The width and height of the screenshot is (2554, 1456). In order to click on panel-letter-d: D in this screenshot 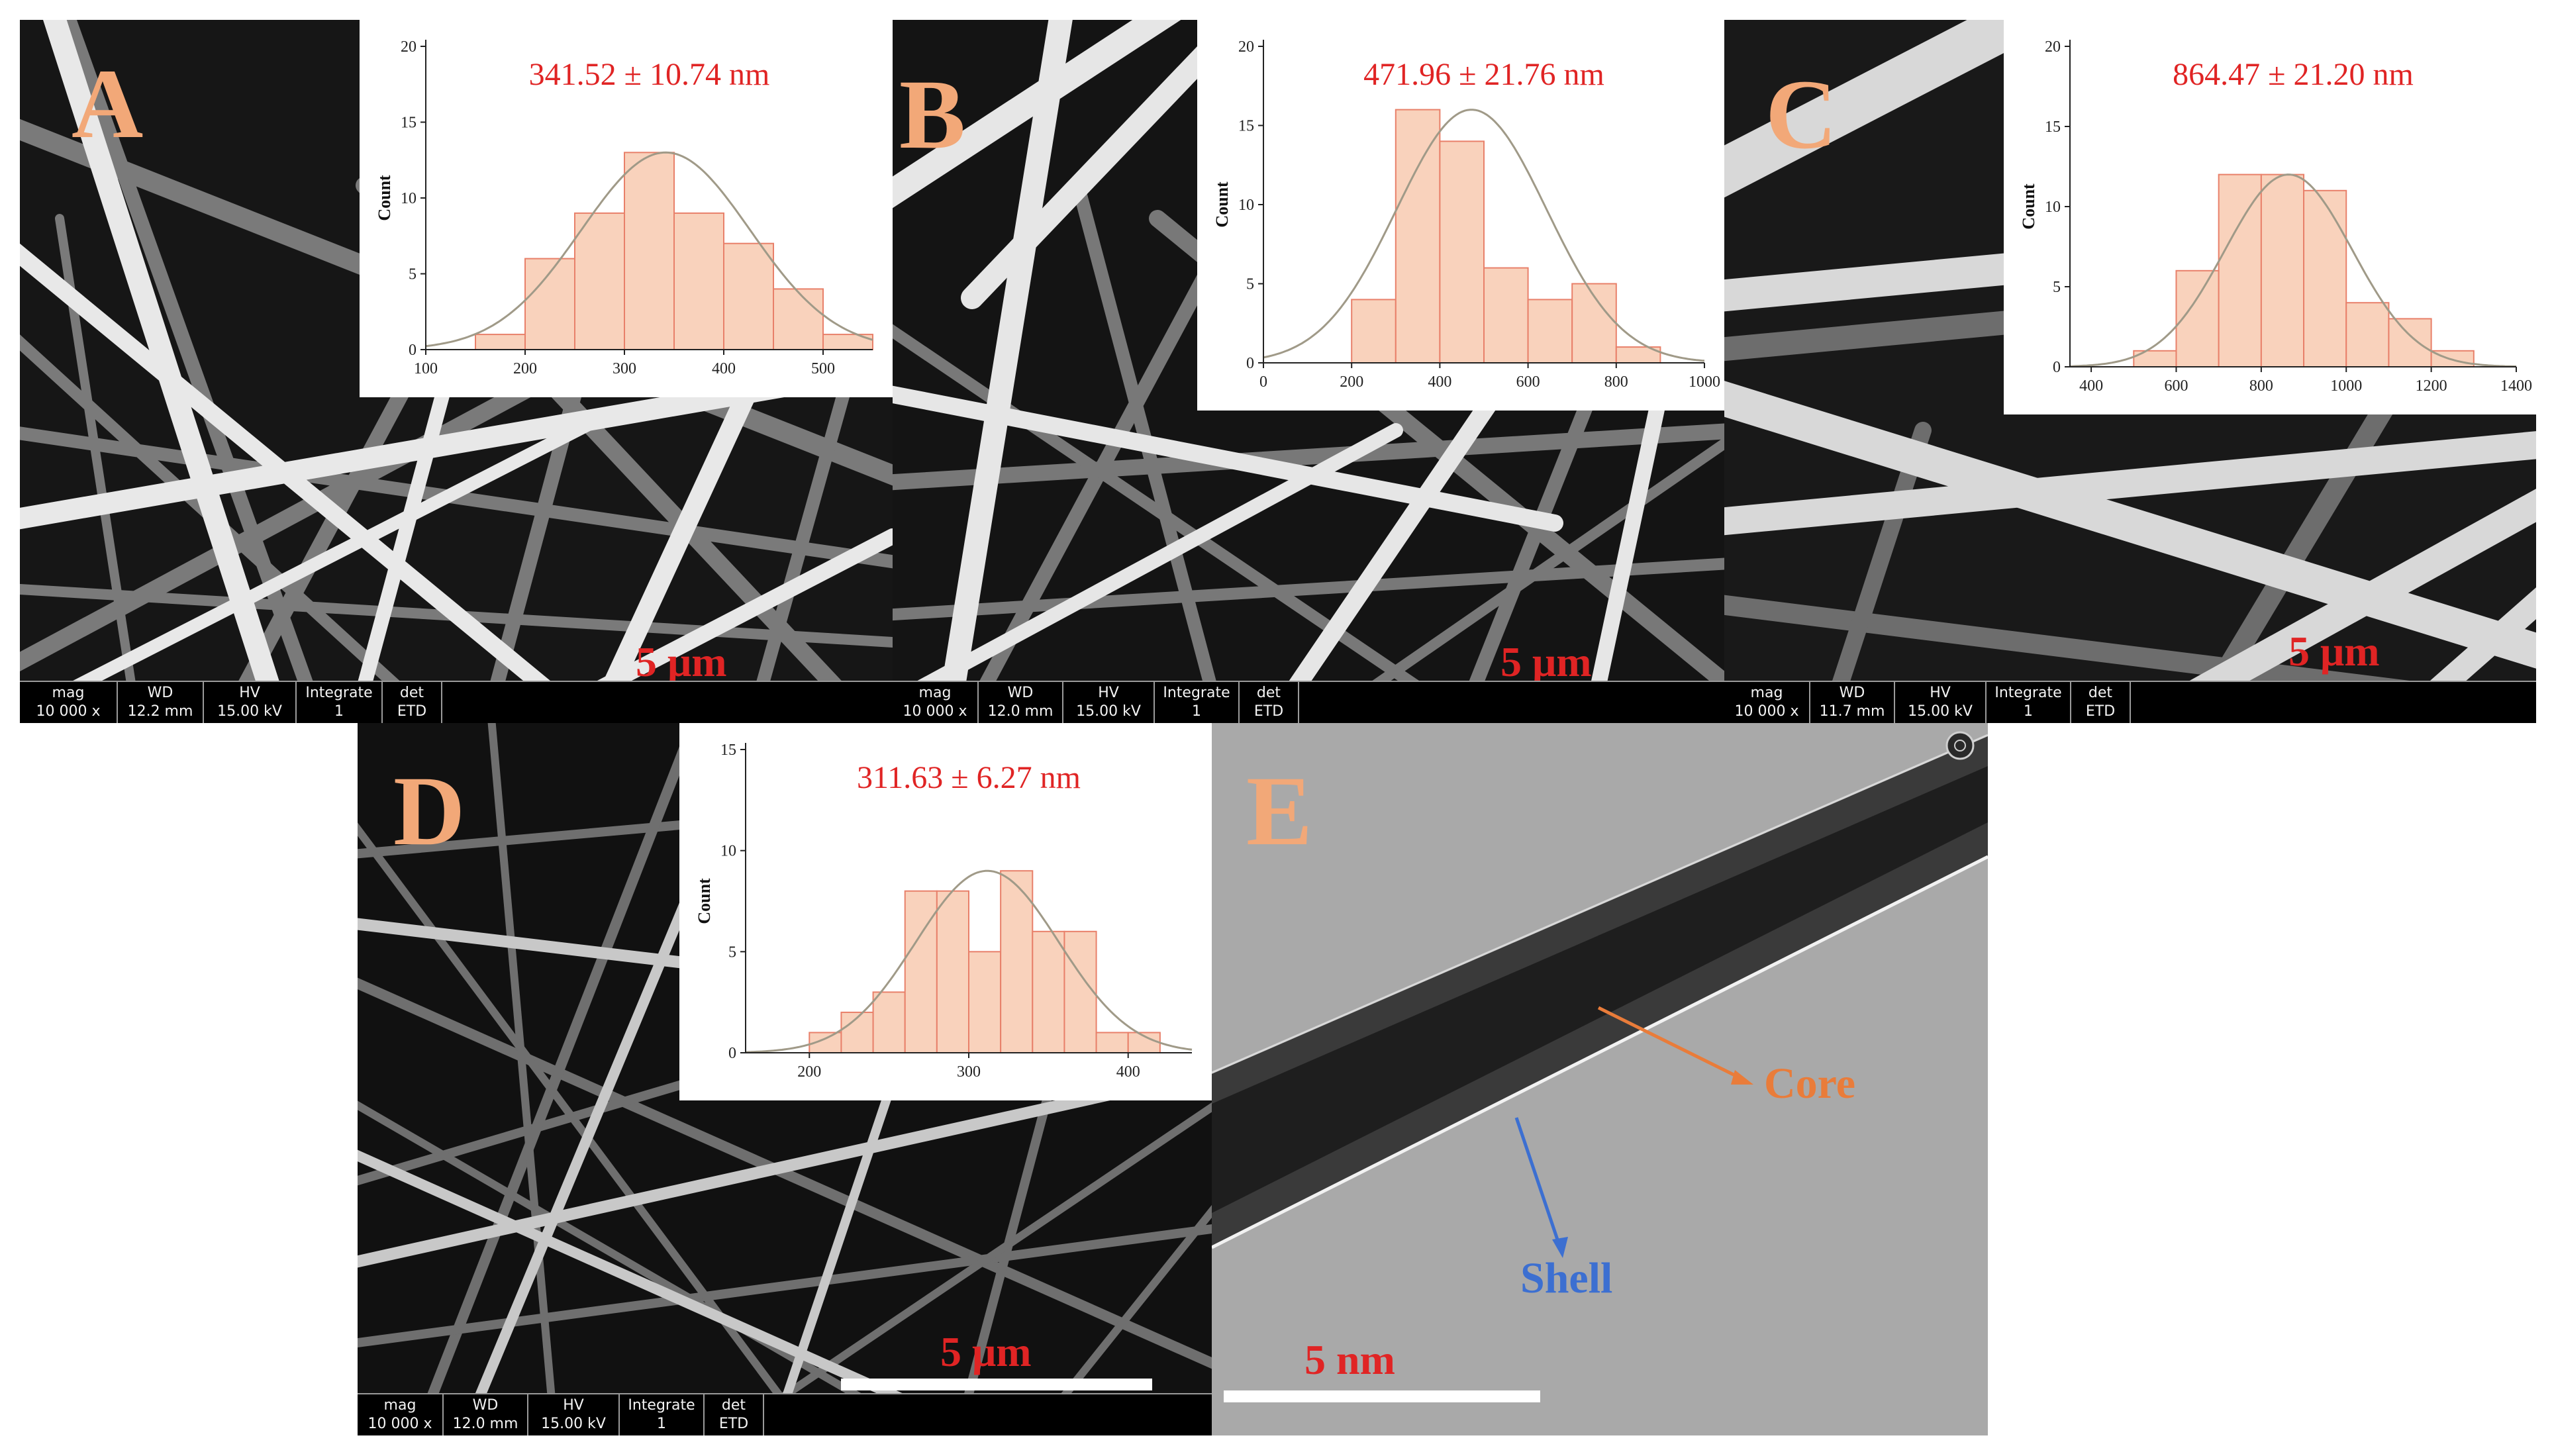, I will do `click(429, 811)`.